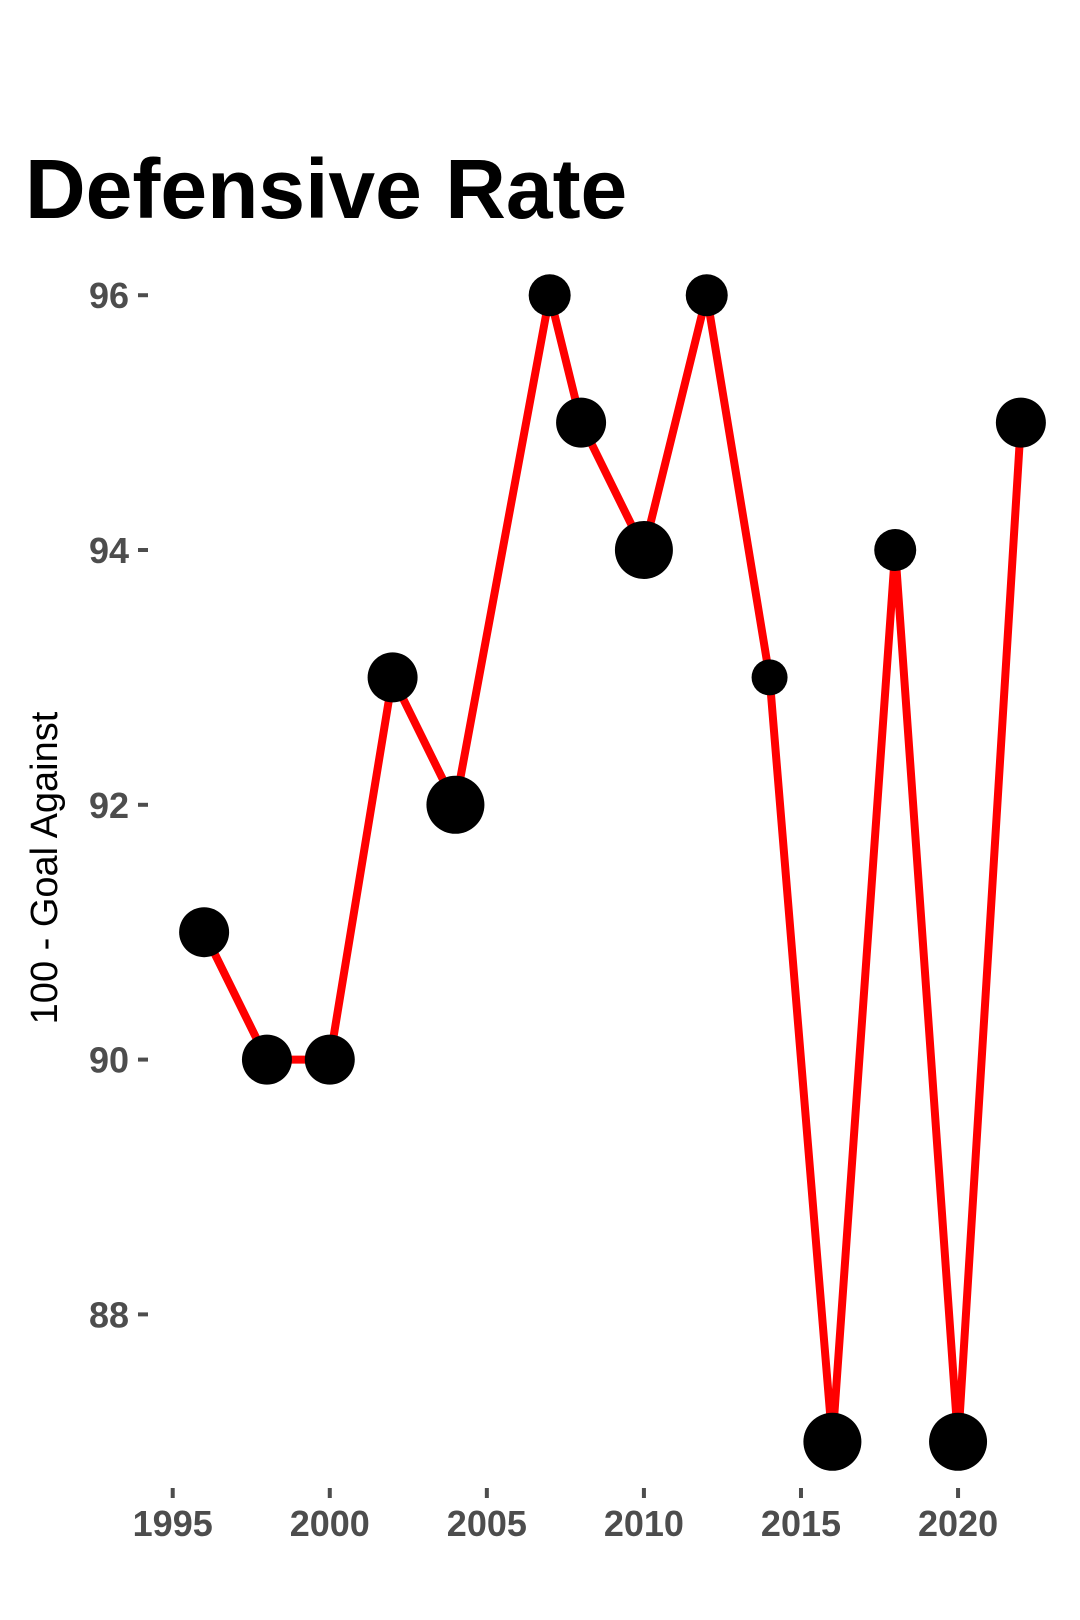 This screenshot has width=1080, height=1620. What do you see at coordinates (330, 1523) in the screenshot?
I see `x-tick-label: 2000` at bounding box center [330, 1523].